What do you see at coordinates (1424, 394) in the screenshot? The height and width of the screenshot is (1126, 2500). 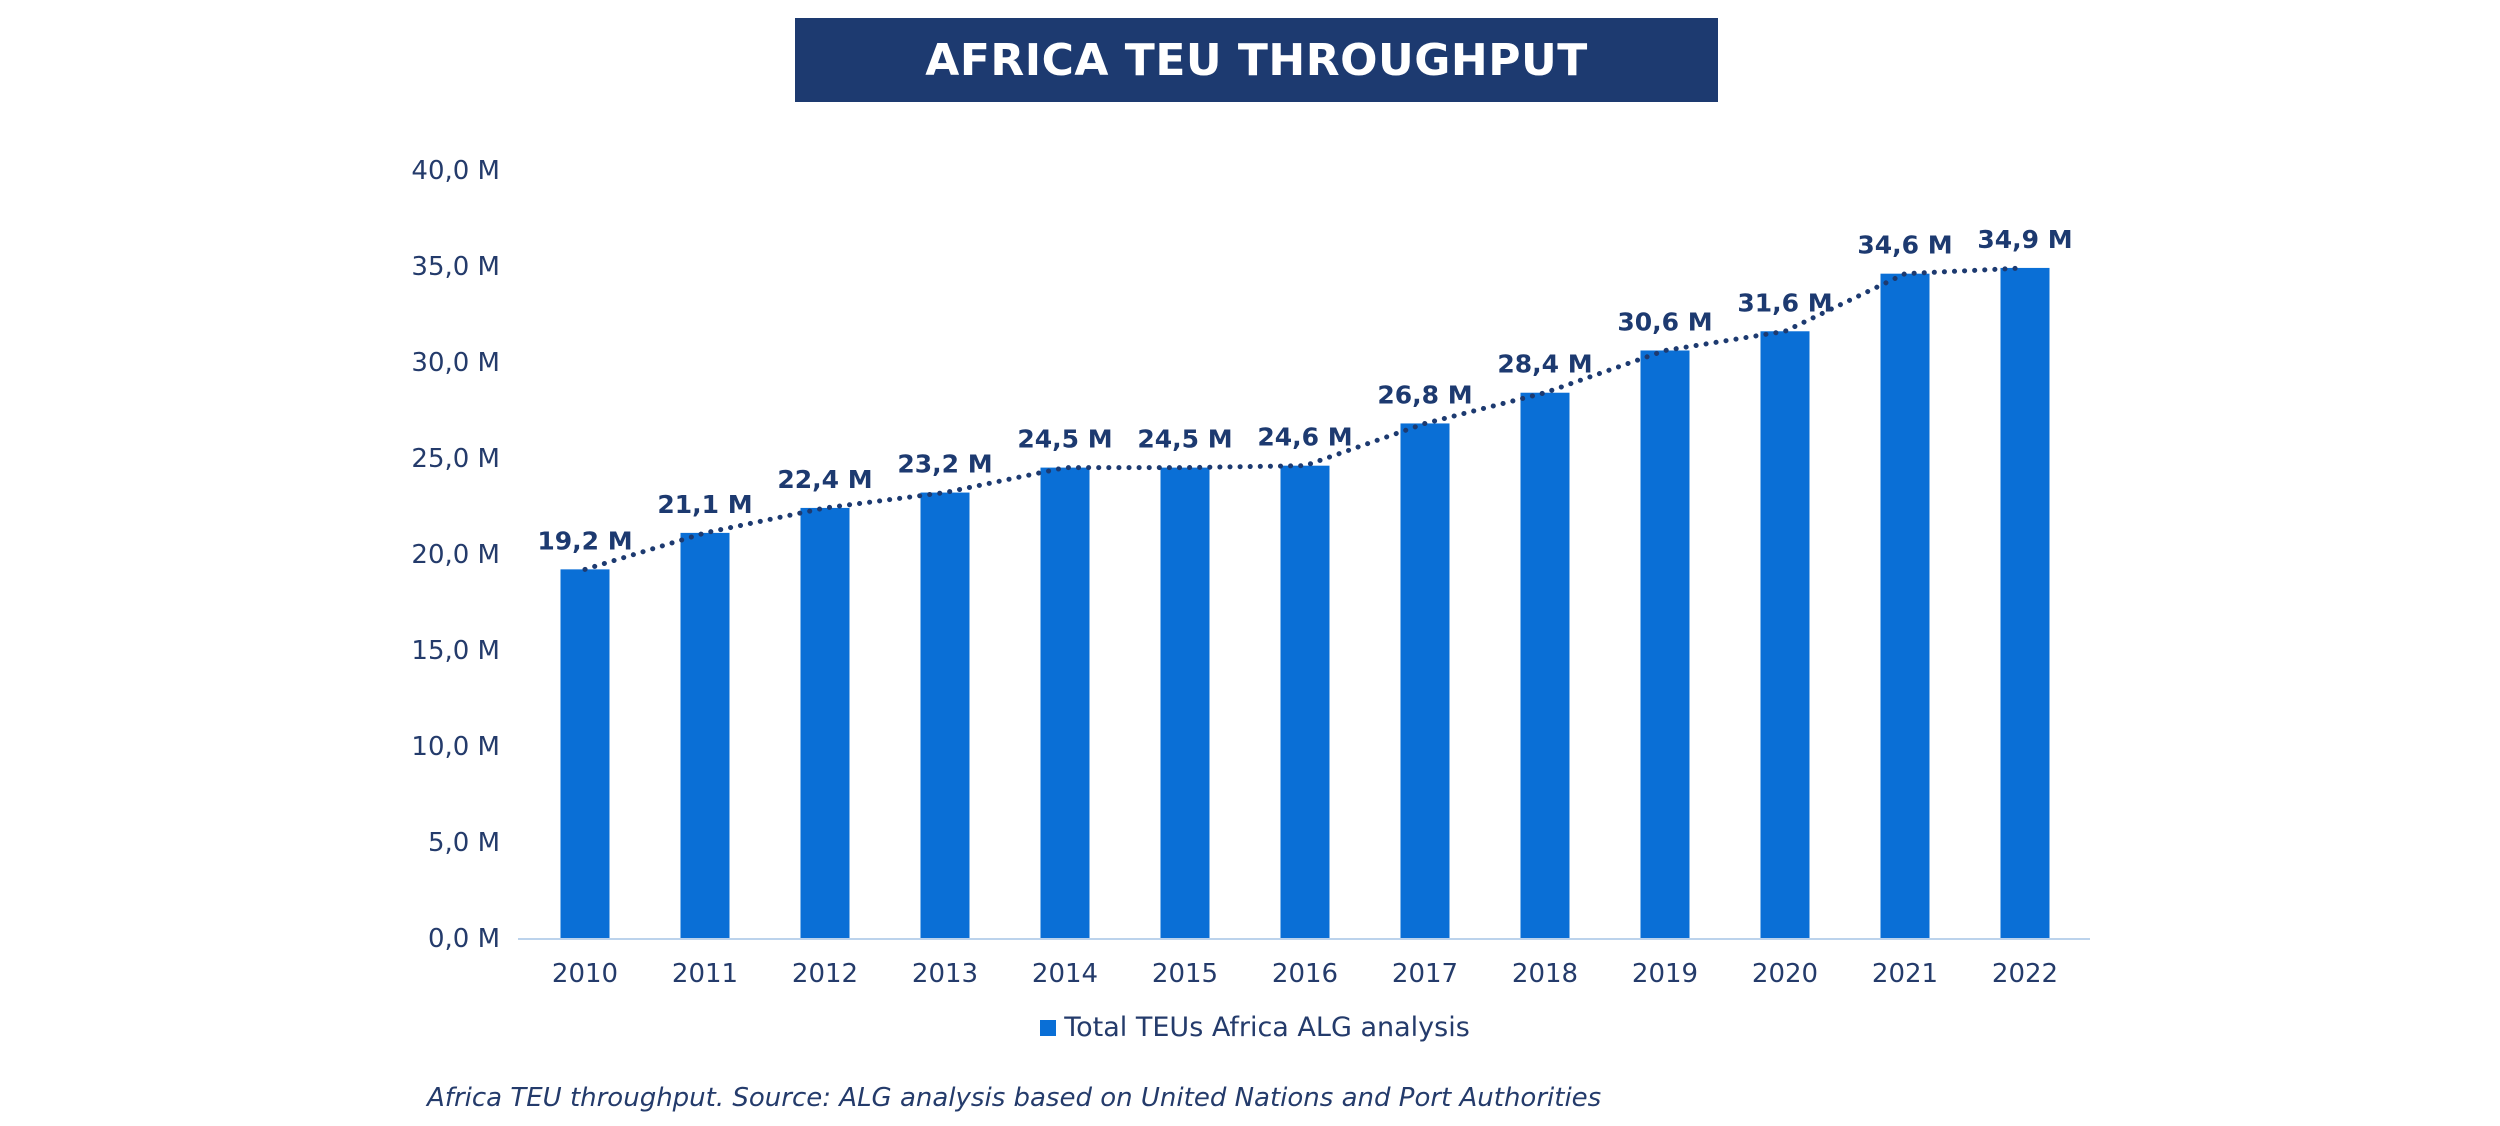 I see `data-label: 26,8 M` at bounding box center [1424, 394].